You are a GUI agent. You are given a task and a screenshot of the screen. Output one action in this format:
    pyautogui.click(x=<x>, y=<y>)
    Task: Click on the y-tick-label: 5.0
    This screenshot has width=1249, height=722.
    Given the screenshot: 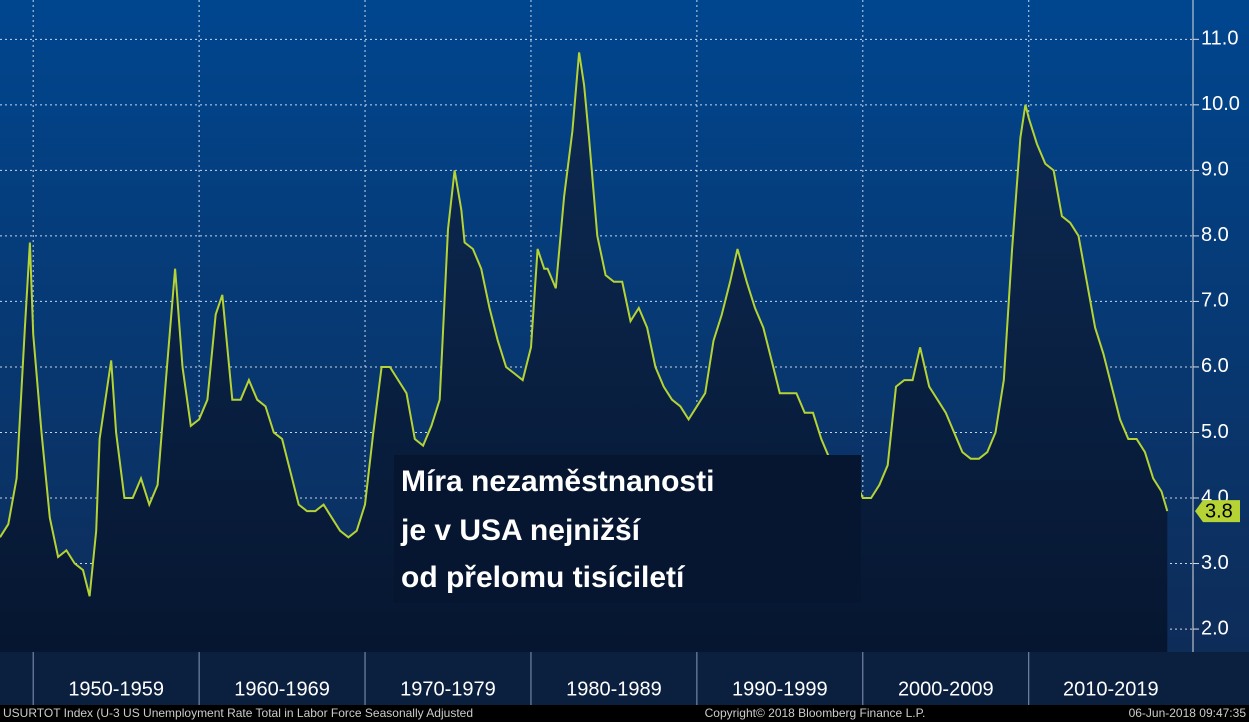 What is the action you would take?
    pyautogui.click(x=1215, y=432)
    